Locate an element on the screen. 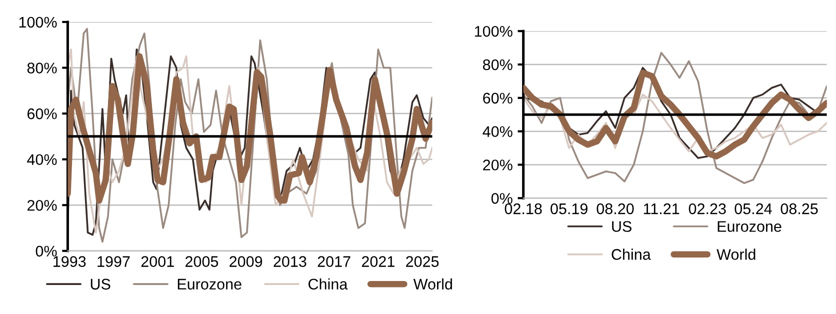  x-tick-label: 08.25 is located at coordinates (799, 208).